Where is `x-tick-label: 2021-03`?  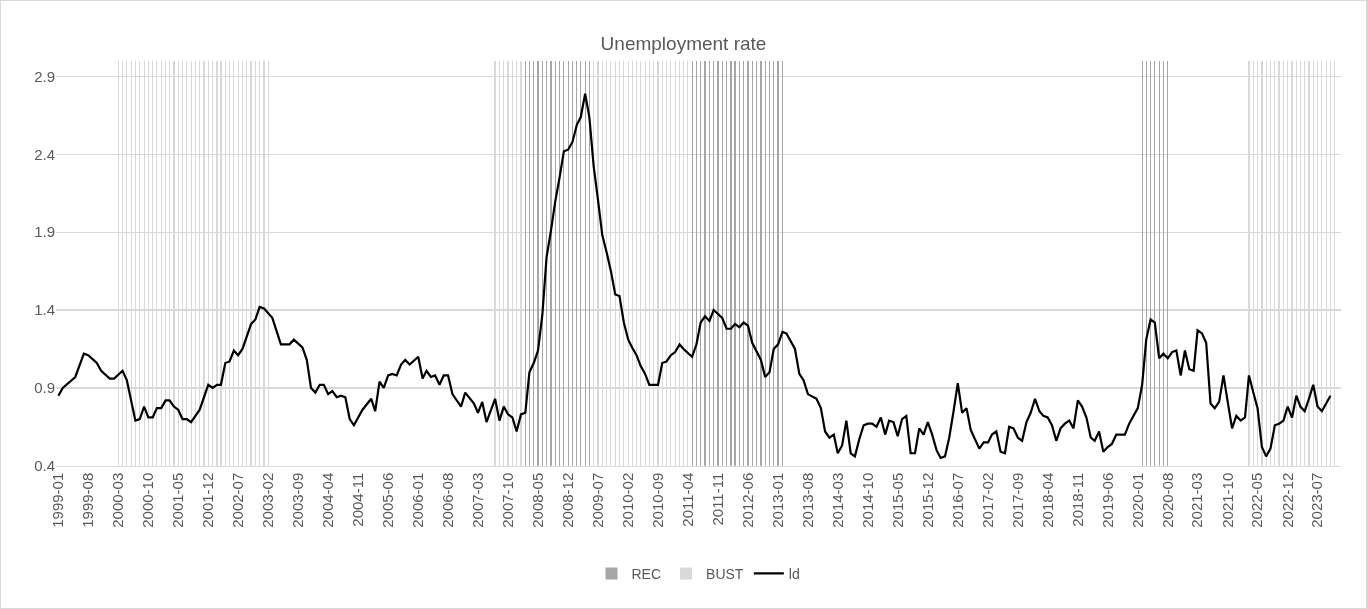 x-tick-label: 2021-03 is located at coordinates (1197, 500).